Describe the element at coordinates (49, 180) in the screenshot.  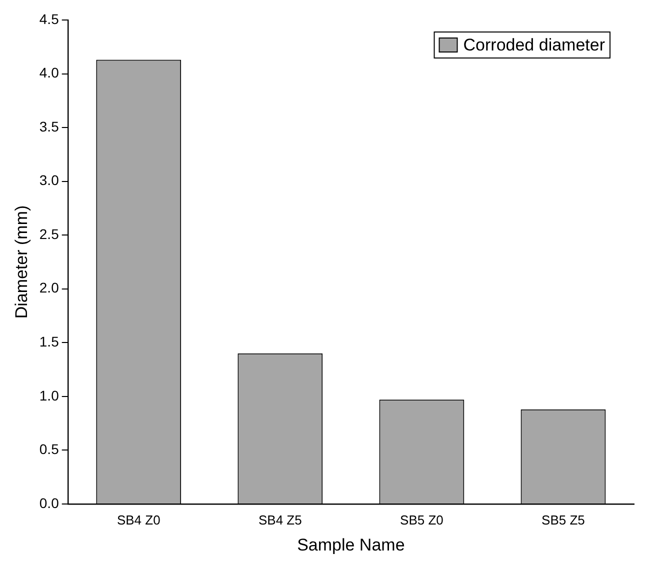
I see `y-tick-label: 3.0` at that location.